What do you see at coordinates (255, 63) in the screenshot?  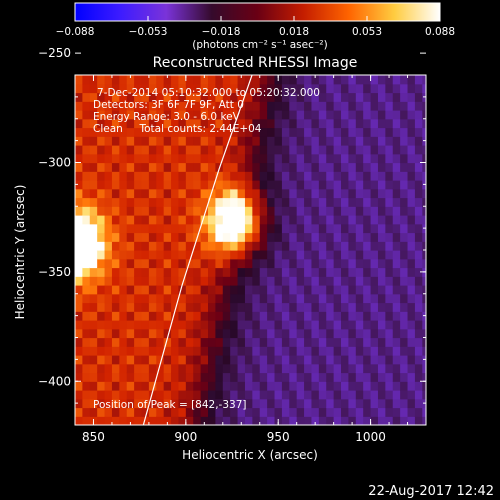 I see `chart-title: Reconstructed RHESSI Image` at bounding box center [255, 63].